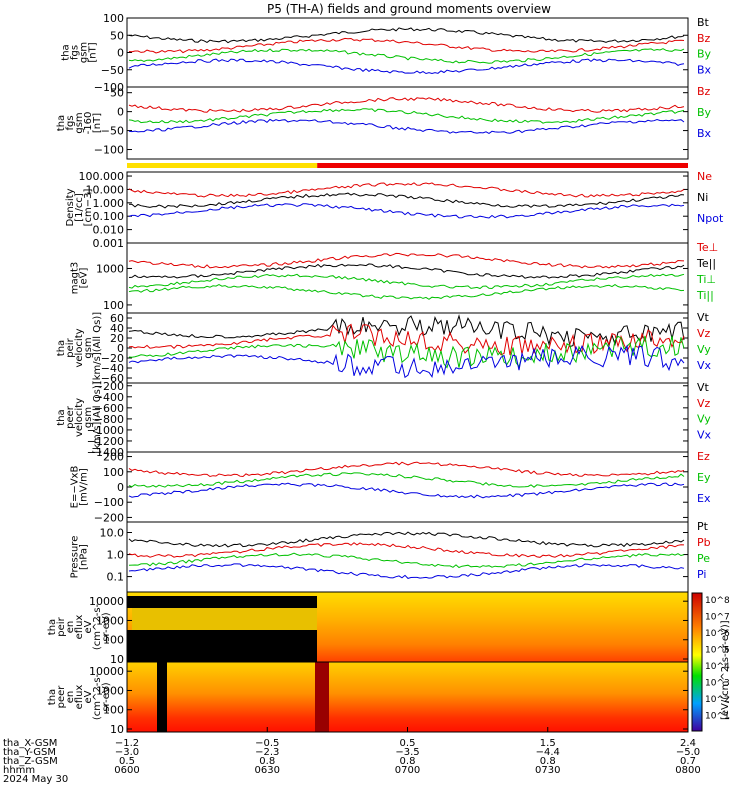 This screenshot has width=750, height=800. I want to click on xaxis-value-0-2: 0.5, so click(408, 743).